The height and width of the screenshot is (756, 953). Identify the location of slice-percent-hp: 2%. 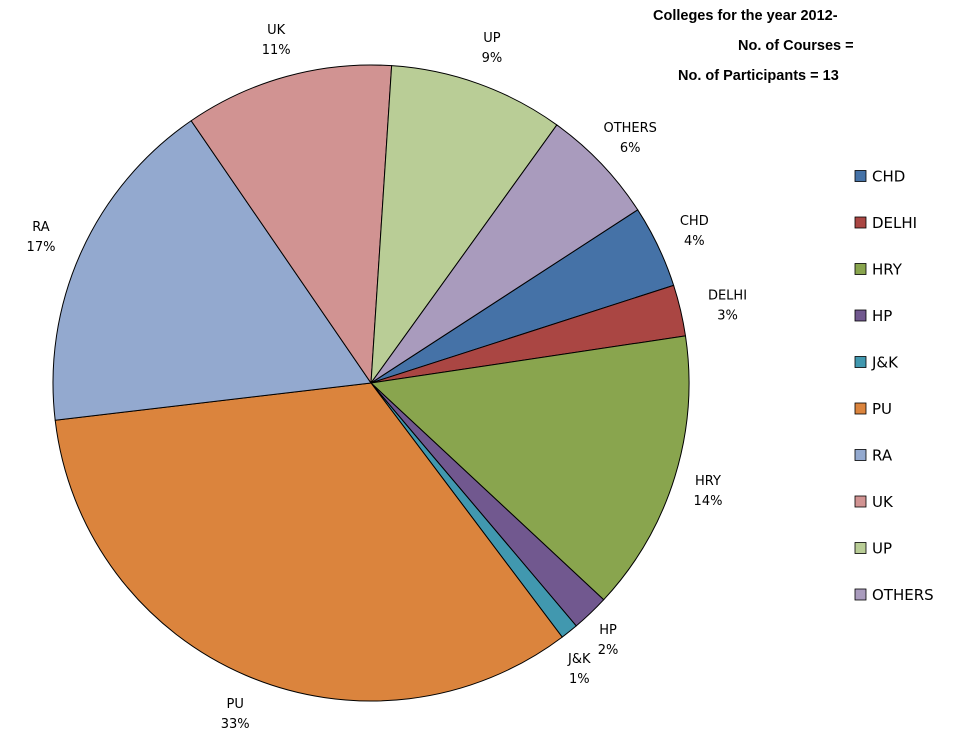
(608, 650).